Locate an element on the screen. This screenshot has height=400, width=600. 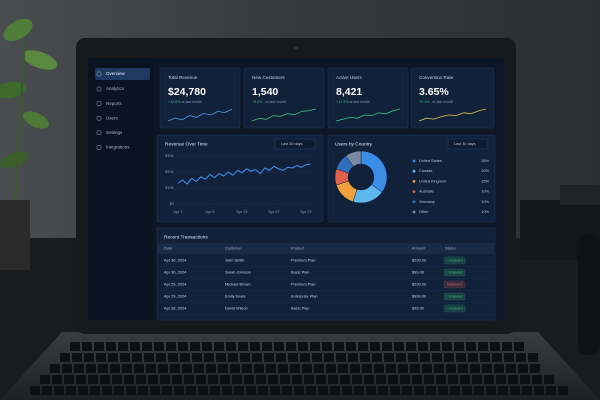
column-header: Date is located at coordinates (168, 248).